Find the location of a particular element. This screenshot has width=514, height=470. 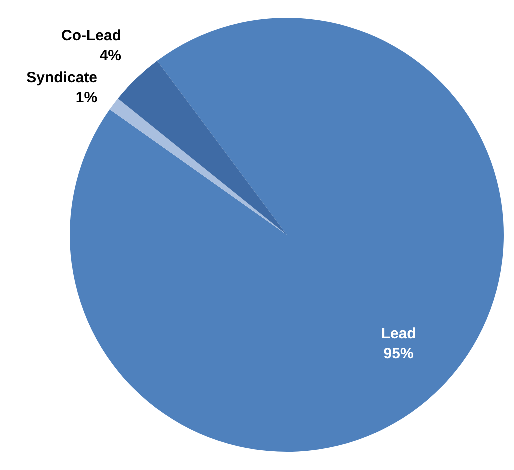

data-label: 95% is located at coordinates (399, 353).